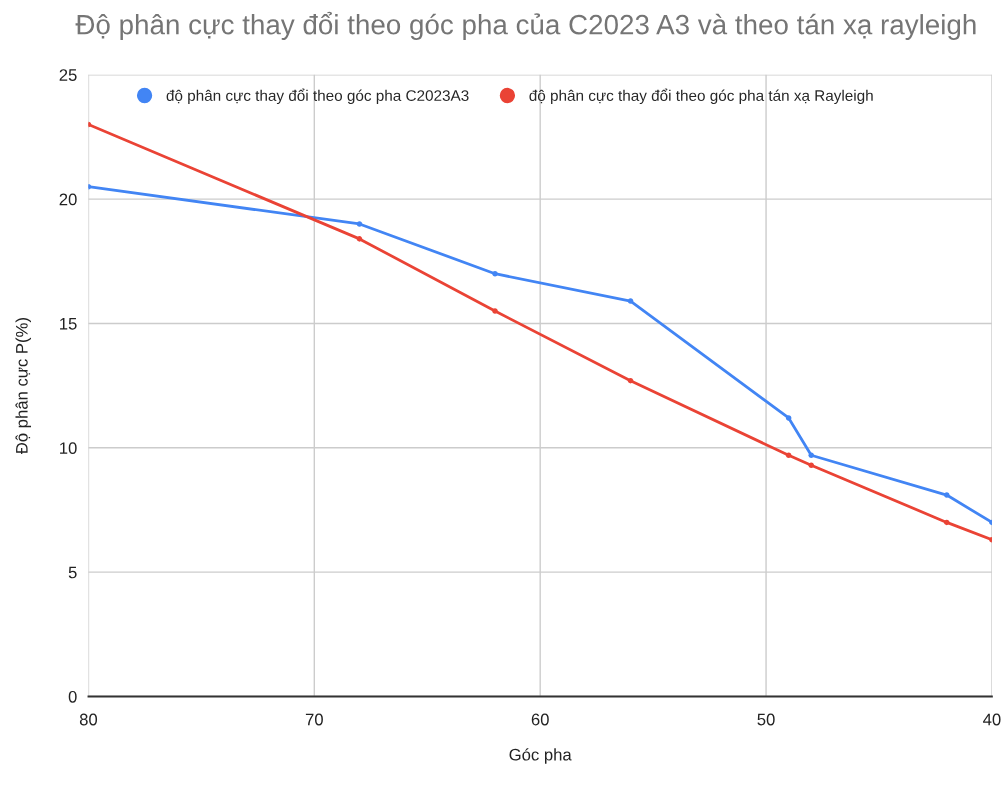 The image size is (1005, 787). Describe the element at coordinates (88, 719) in the screenshot. I see `x-tick-label: 80` at that location.